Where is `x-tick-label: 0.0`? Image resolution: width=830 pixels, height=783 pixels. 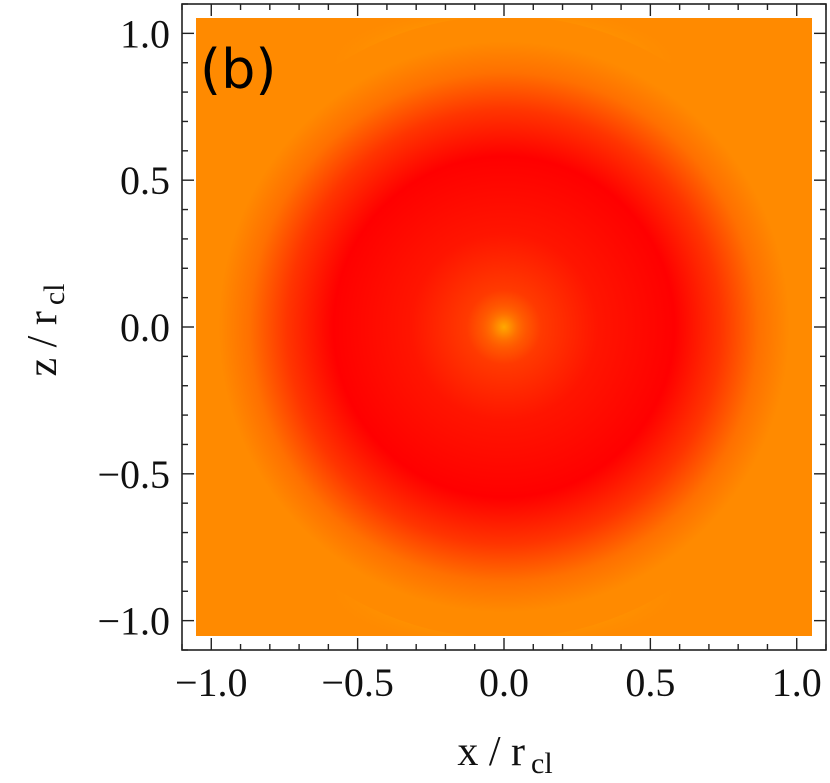 x-tick-label: 0.0 is located at coordinates (504, 682).